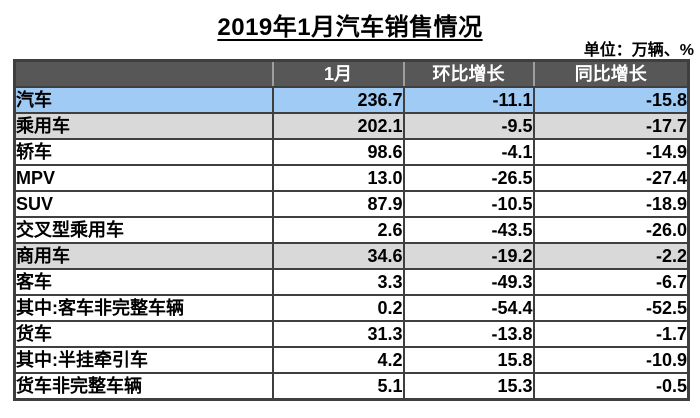 The width and height of the screenshot is (700, 418). I want to click on row-value: 4.2, so click(338, 360).